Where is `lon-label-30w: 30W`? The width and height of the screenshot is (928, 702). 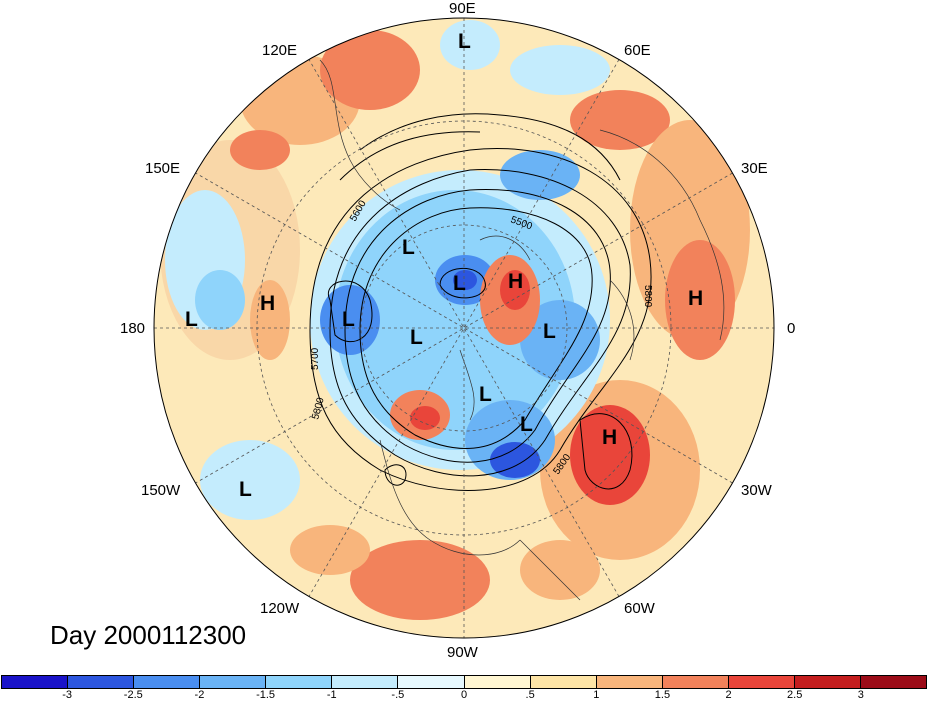 lon-label-30w: 30W is located at coordinates (756, 490).